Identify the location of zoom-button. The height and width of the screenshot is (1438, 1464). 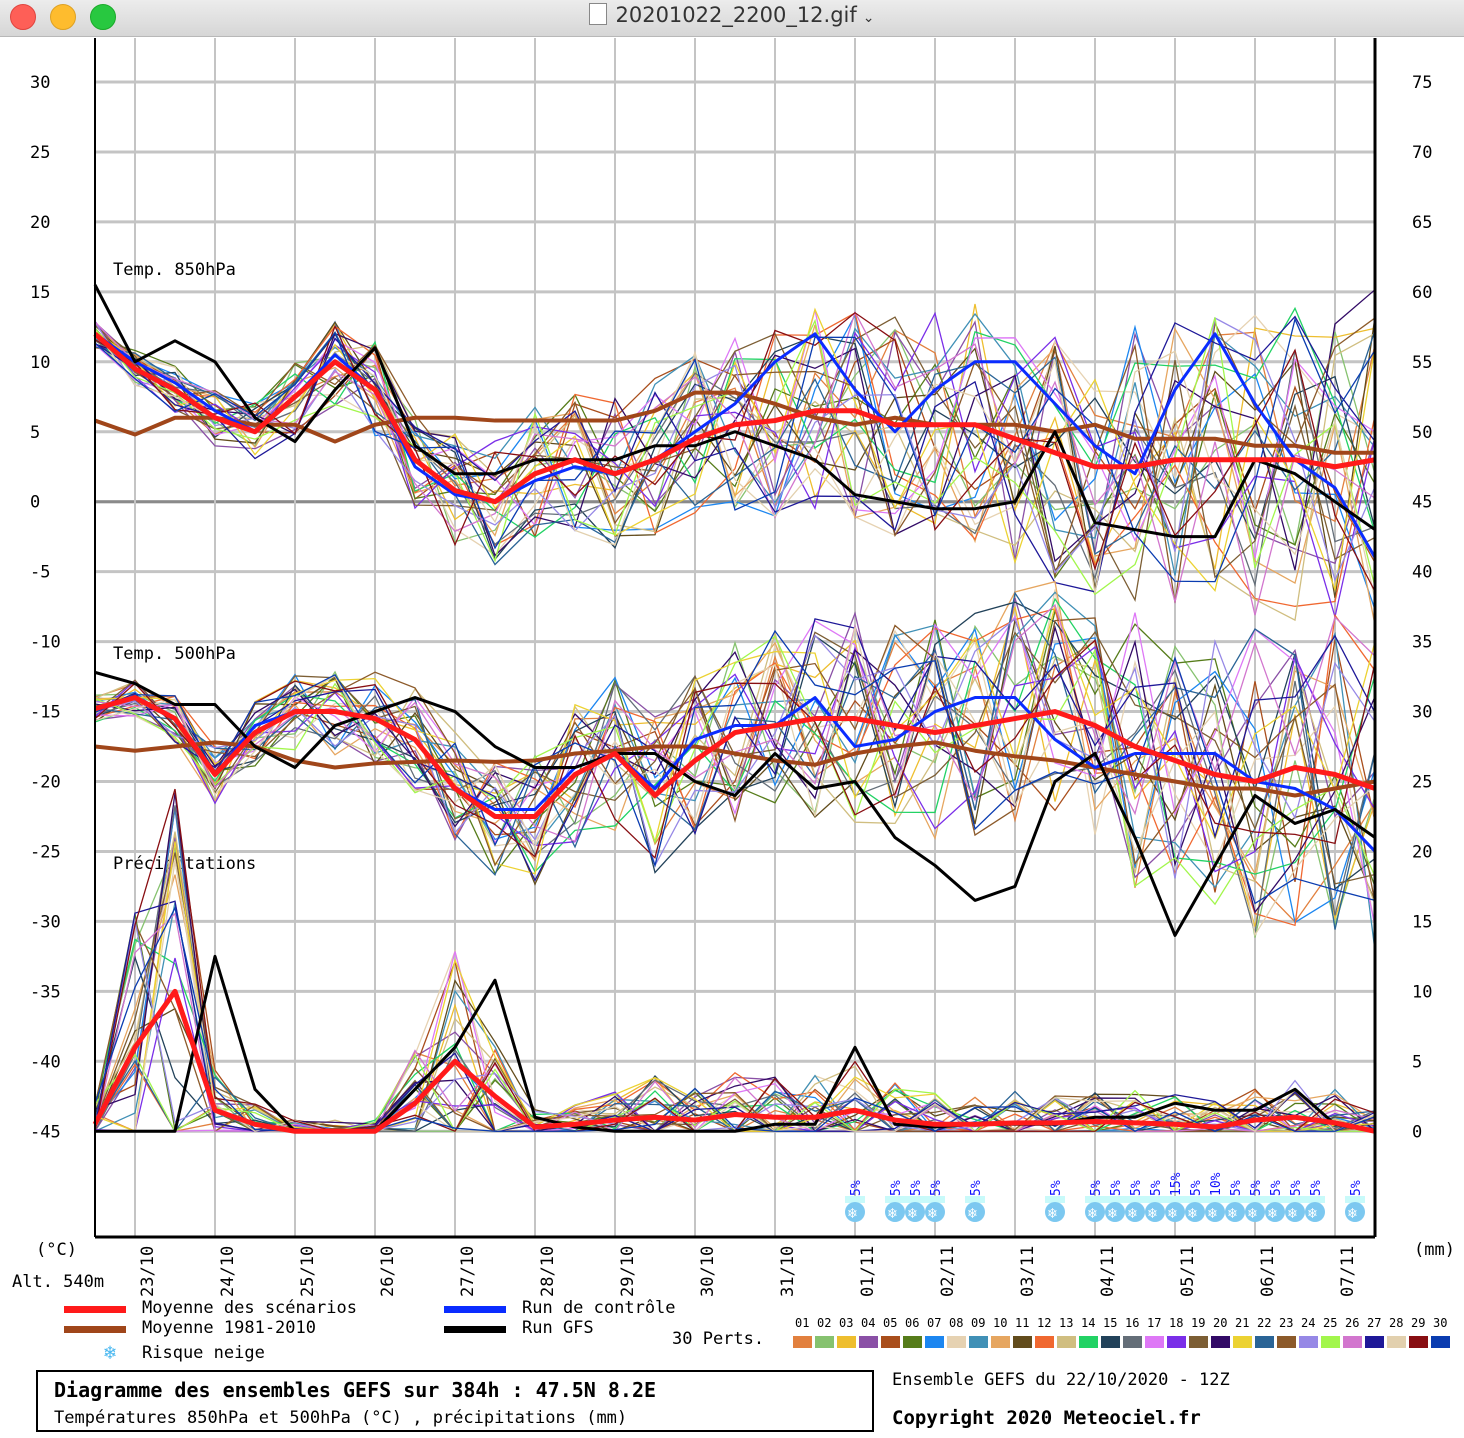
(103, 17).